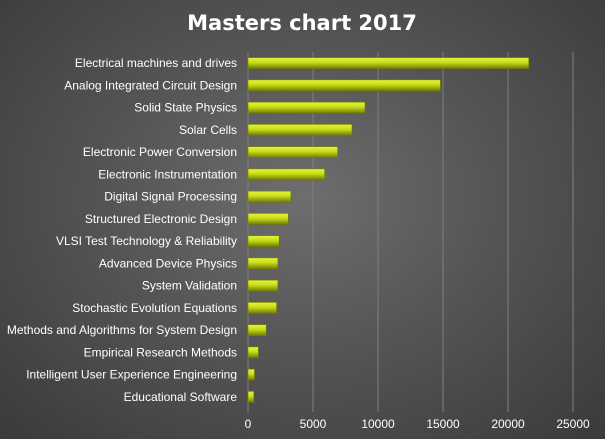 This screenshot has height=439, width=605. What do you see at coordinates (131, 375) in the screenshot?
I see `category-label: Intelligent User Experience Engineering` at bounding box center [131, 375].